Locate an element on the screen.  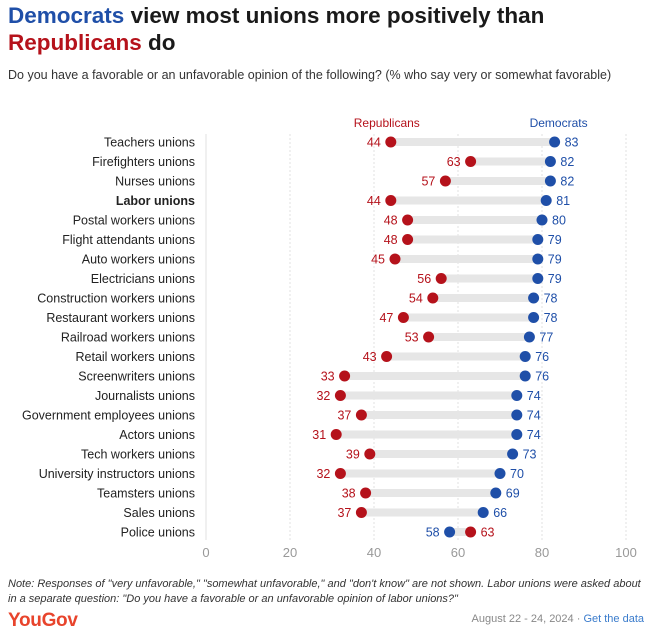
title-text: view most unions more positively than is located at coordinates (334, 15).